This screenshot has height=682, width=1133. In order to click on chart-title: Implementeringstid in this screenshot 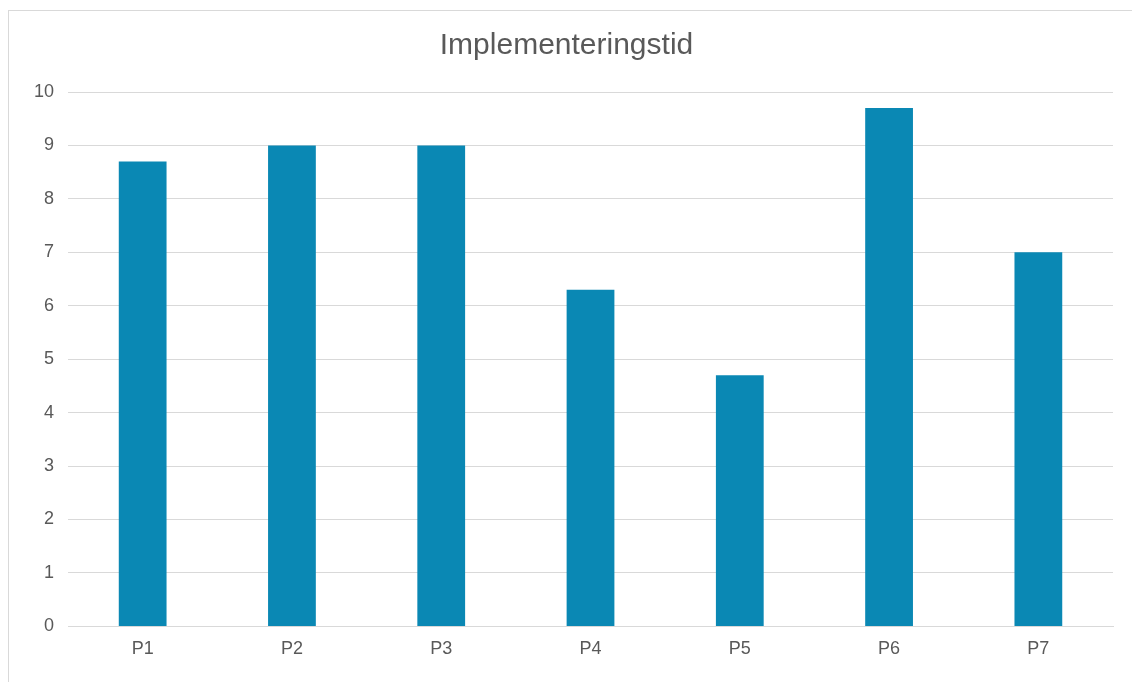, I will do `click(566, 44)`.